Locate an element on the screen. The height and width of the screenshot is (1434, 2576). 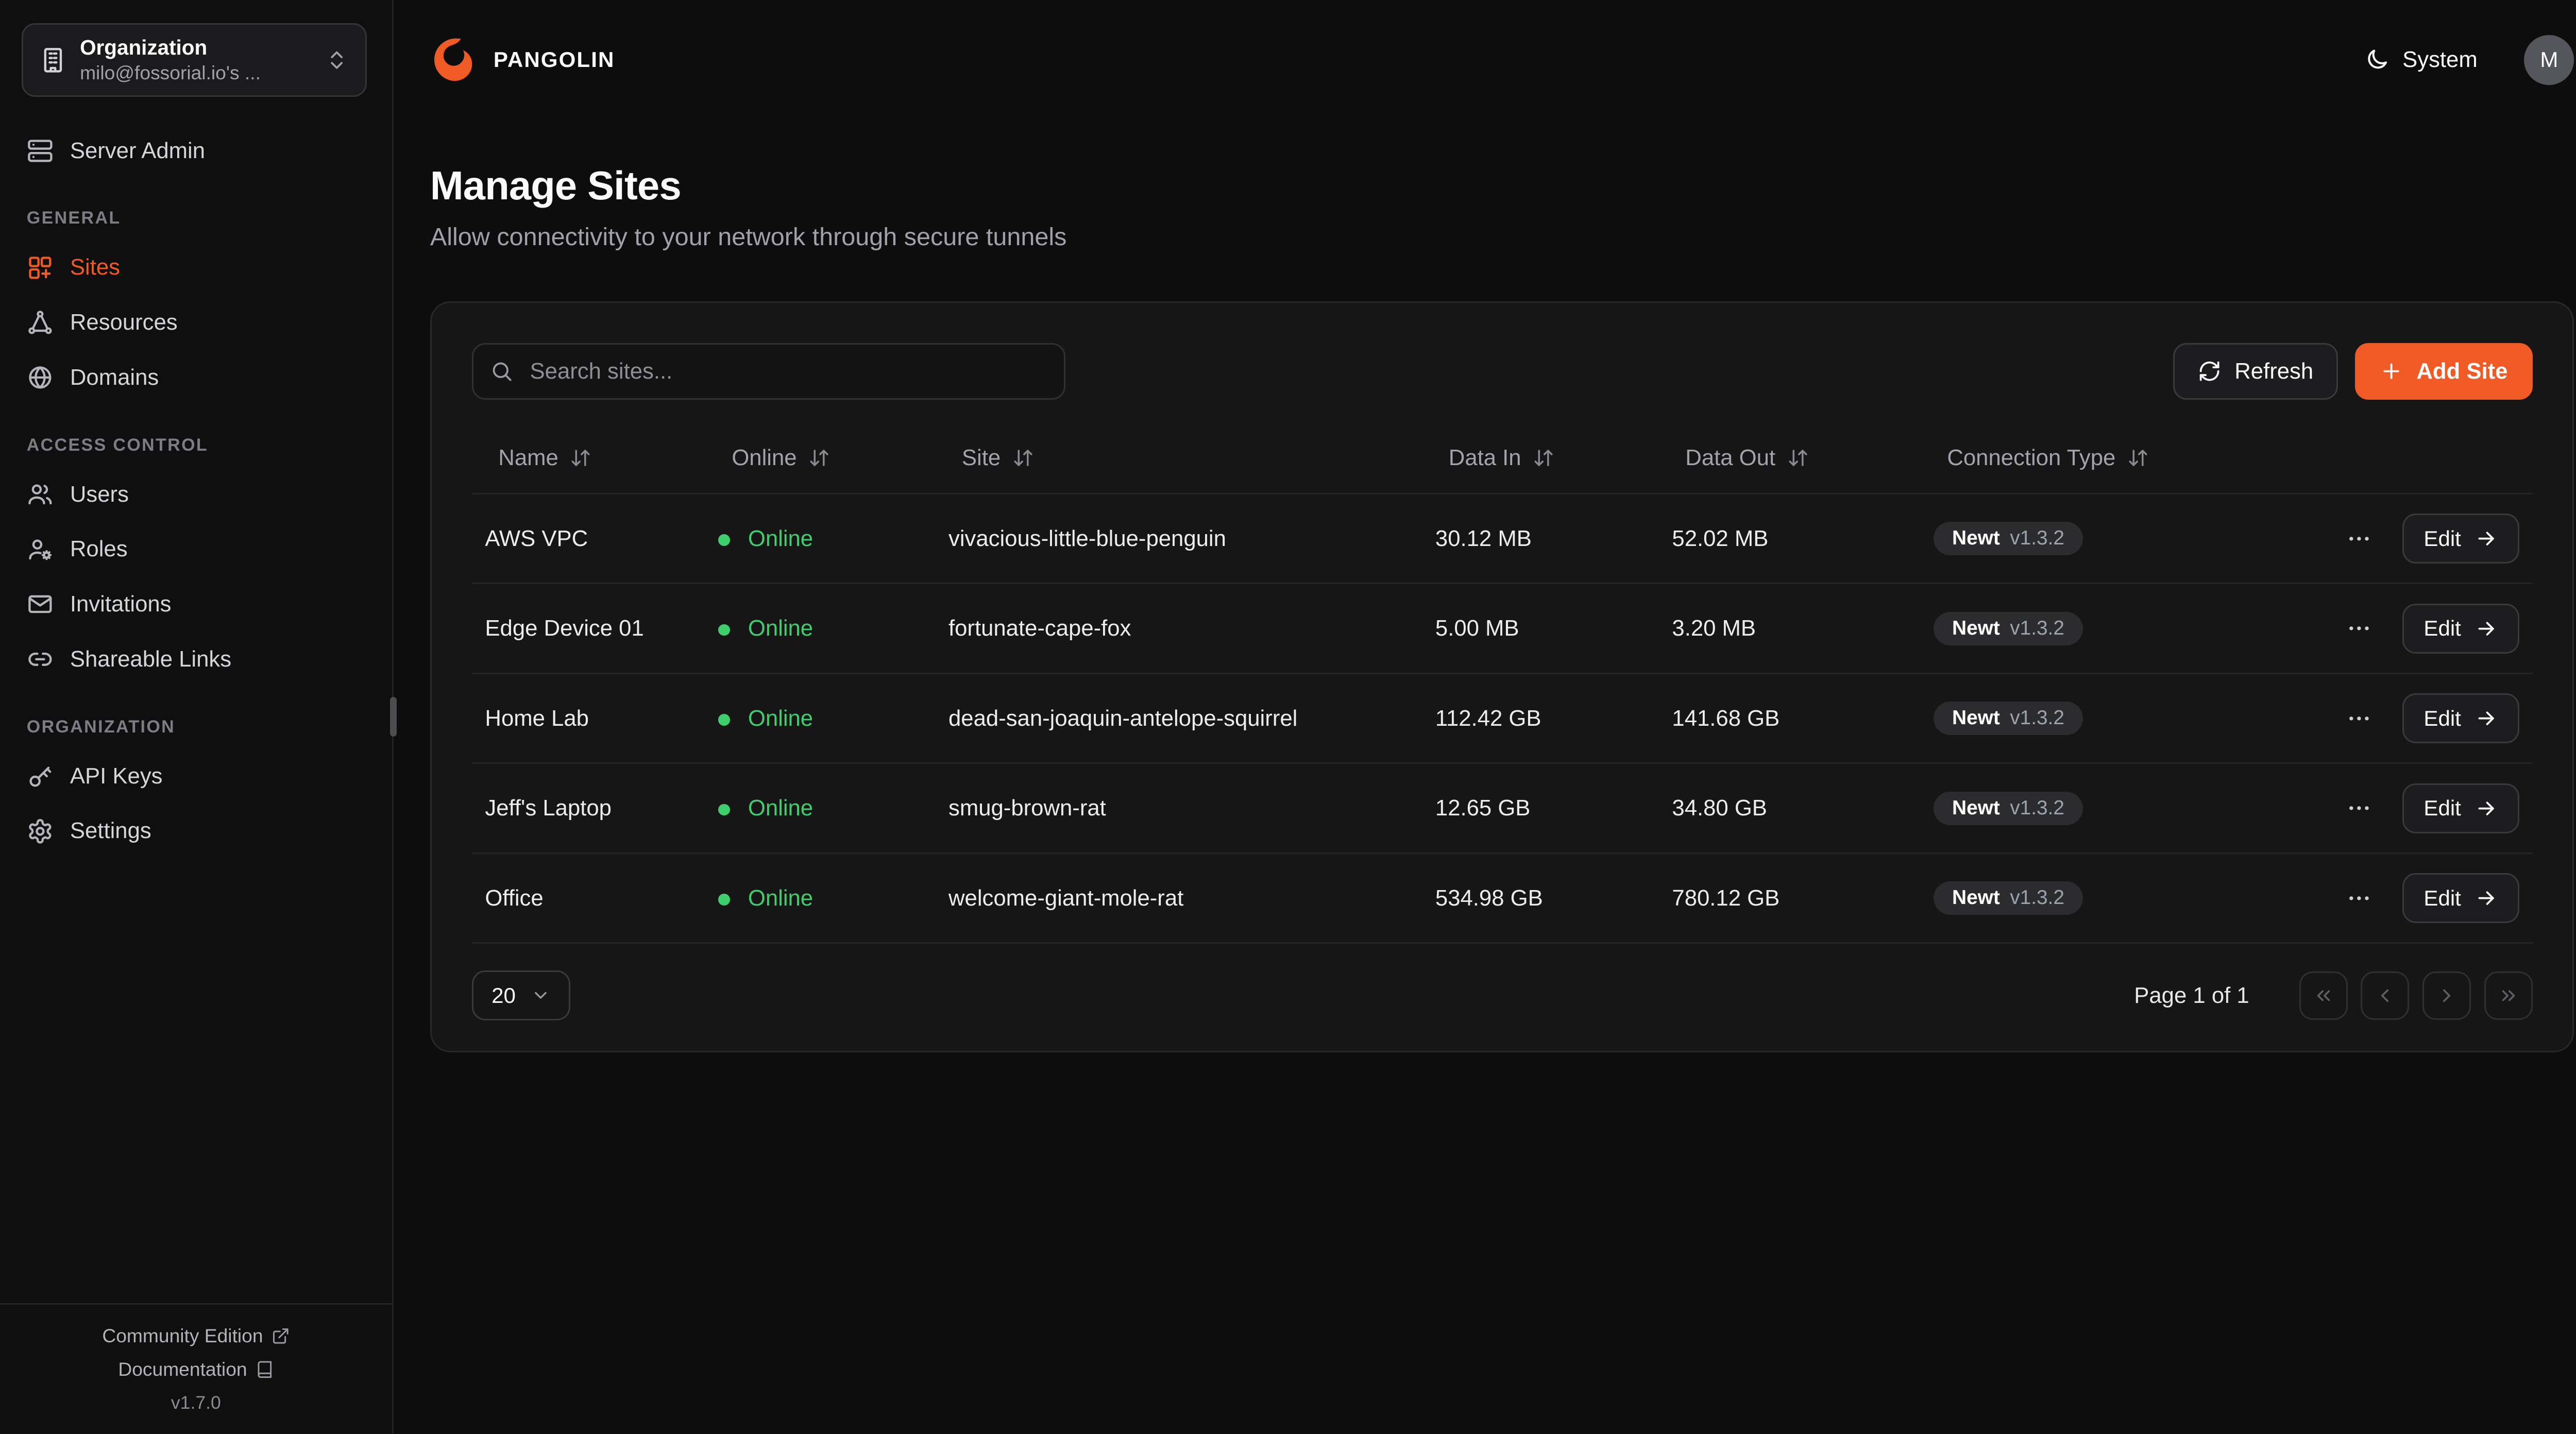
cell-data-out: 34.80 GB is located at coordinates (1789, 807).